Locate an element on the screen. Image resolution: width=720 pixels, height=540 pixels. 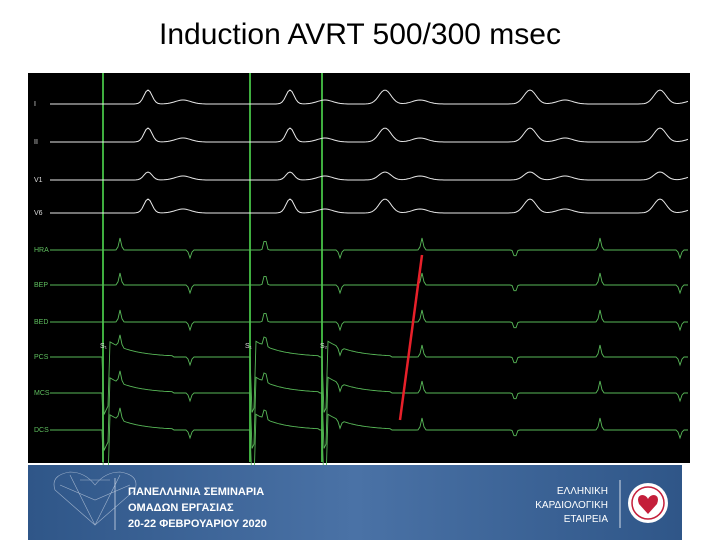
society-logo-ring is located at coordinates (648, 503).